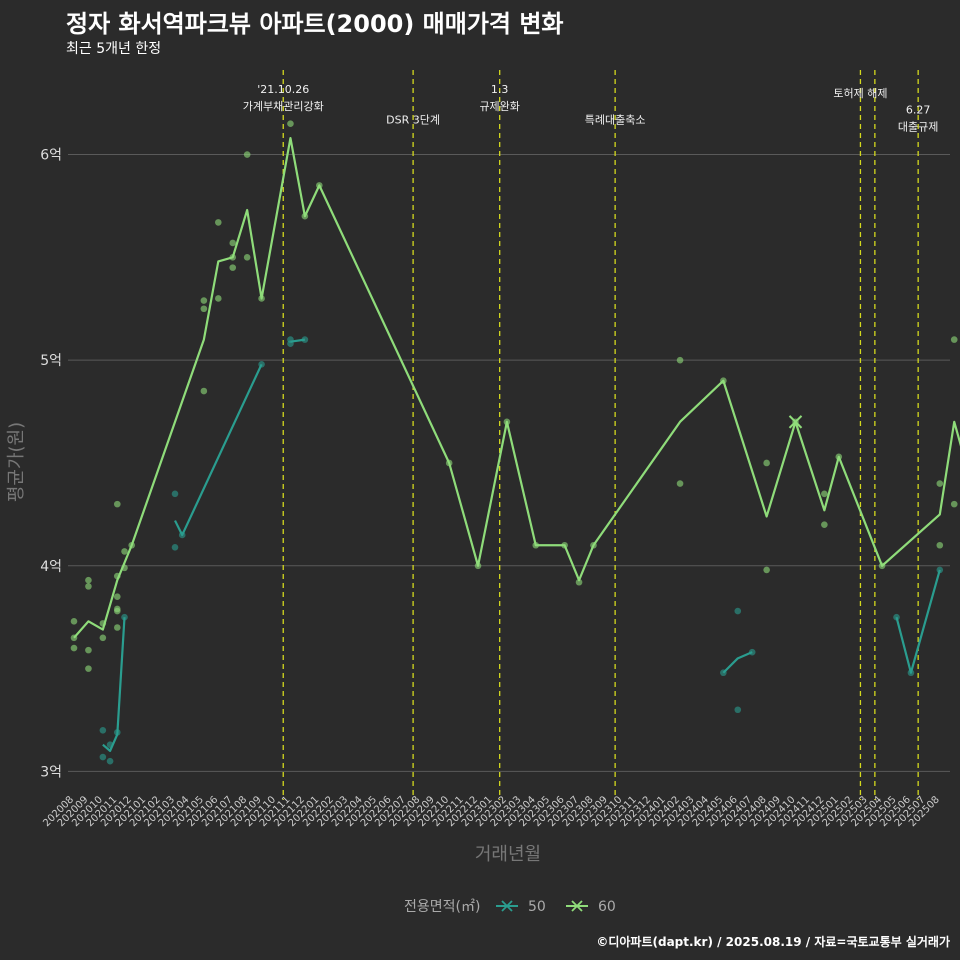 This screenshot has height=960, width=960. Describe the element at coordinates (51, 772) in the screenshot. I see `y-tick-label: 3억` at that location.